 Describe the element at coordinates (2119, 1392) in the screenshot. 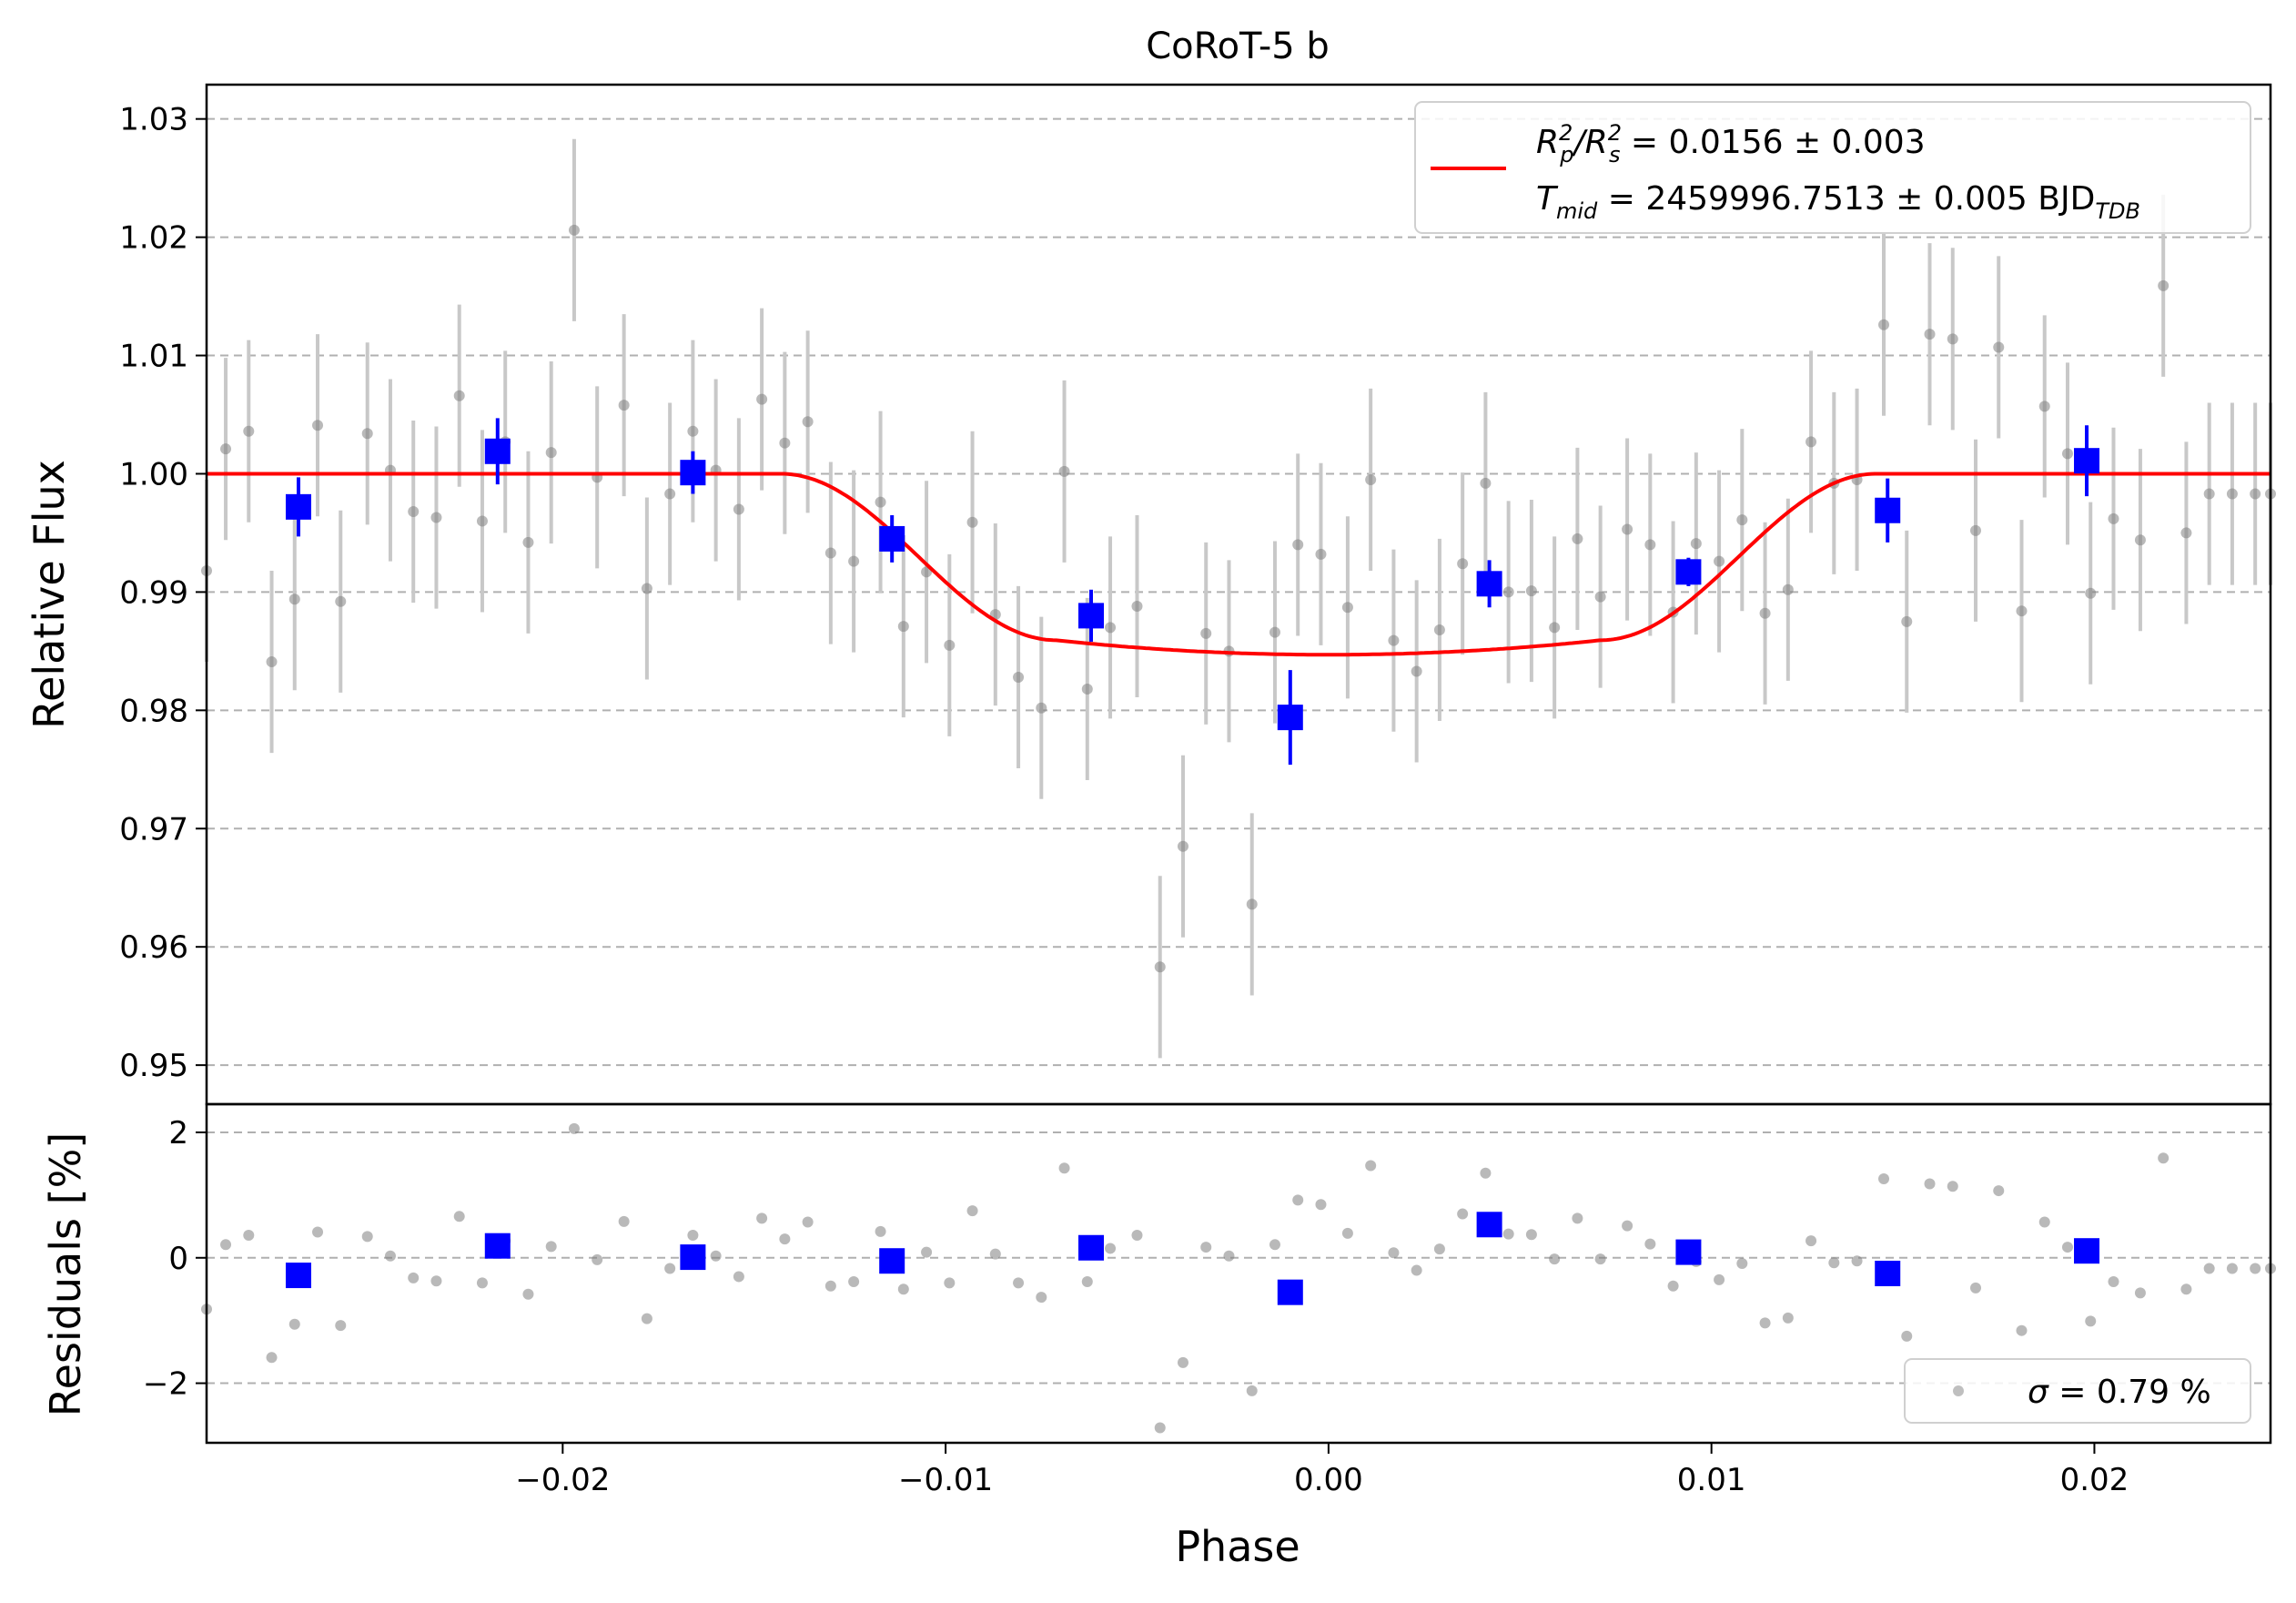

I see `legend-sigma: σ = 0.79 %` at that location.